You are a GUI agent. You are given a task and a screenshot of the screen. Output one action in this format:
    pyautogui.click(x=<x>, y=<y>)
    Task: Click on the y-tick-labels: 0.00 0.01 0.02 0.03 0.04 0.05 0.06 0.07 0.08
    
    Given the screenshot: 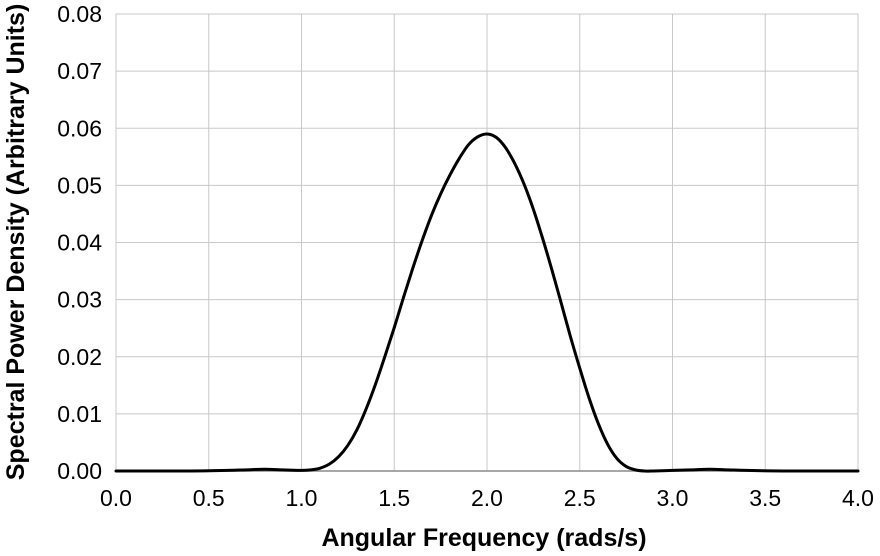 What is the action you would take?
    pyautogui.click(x=79, y=242)
    